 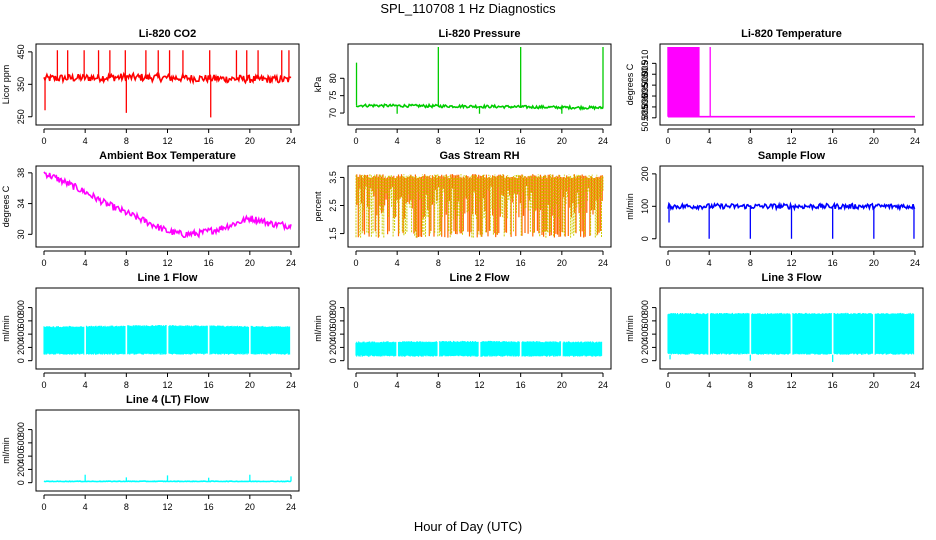 I want to click on series-line, so click(x=167, y=78).